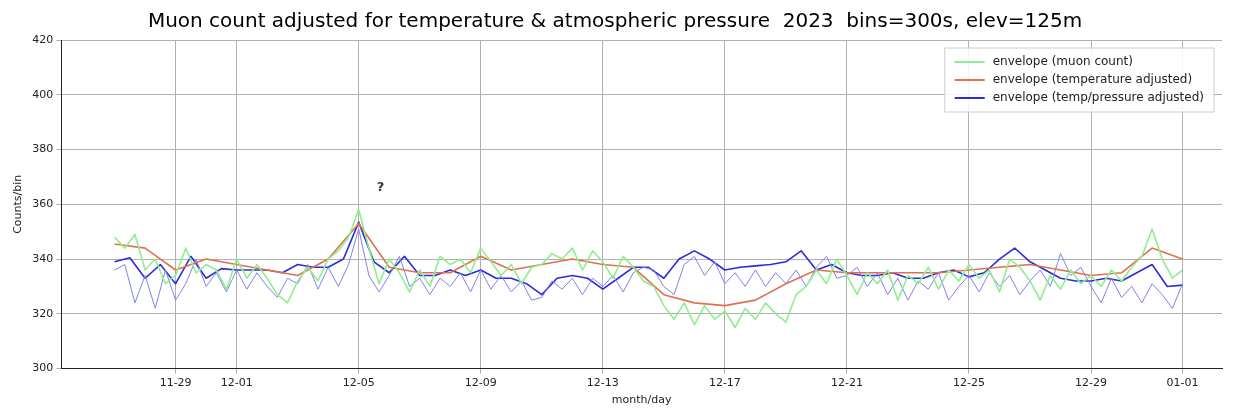 The width and height of the screenshot is (1234, 418). I want to click on legend-label: envelope (temperature adjusted), so click(1092, 79).